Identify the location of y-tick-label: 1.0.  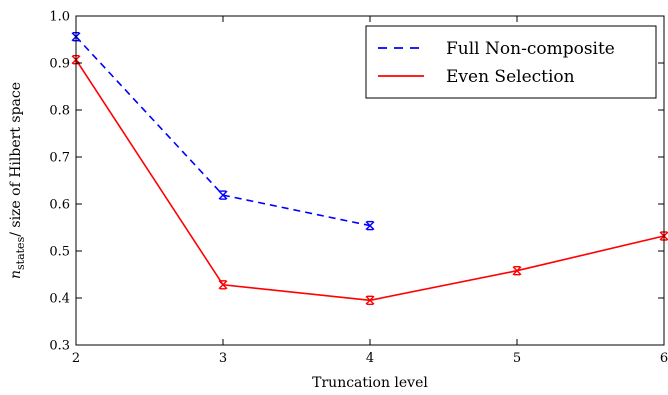
(59, 17).